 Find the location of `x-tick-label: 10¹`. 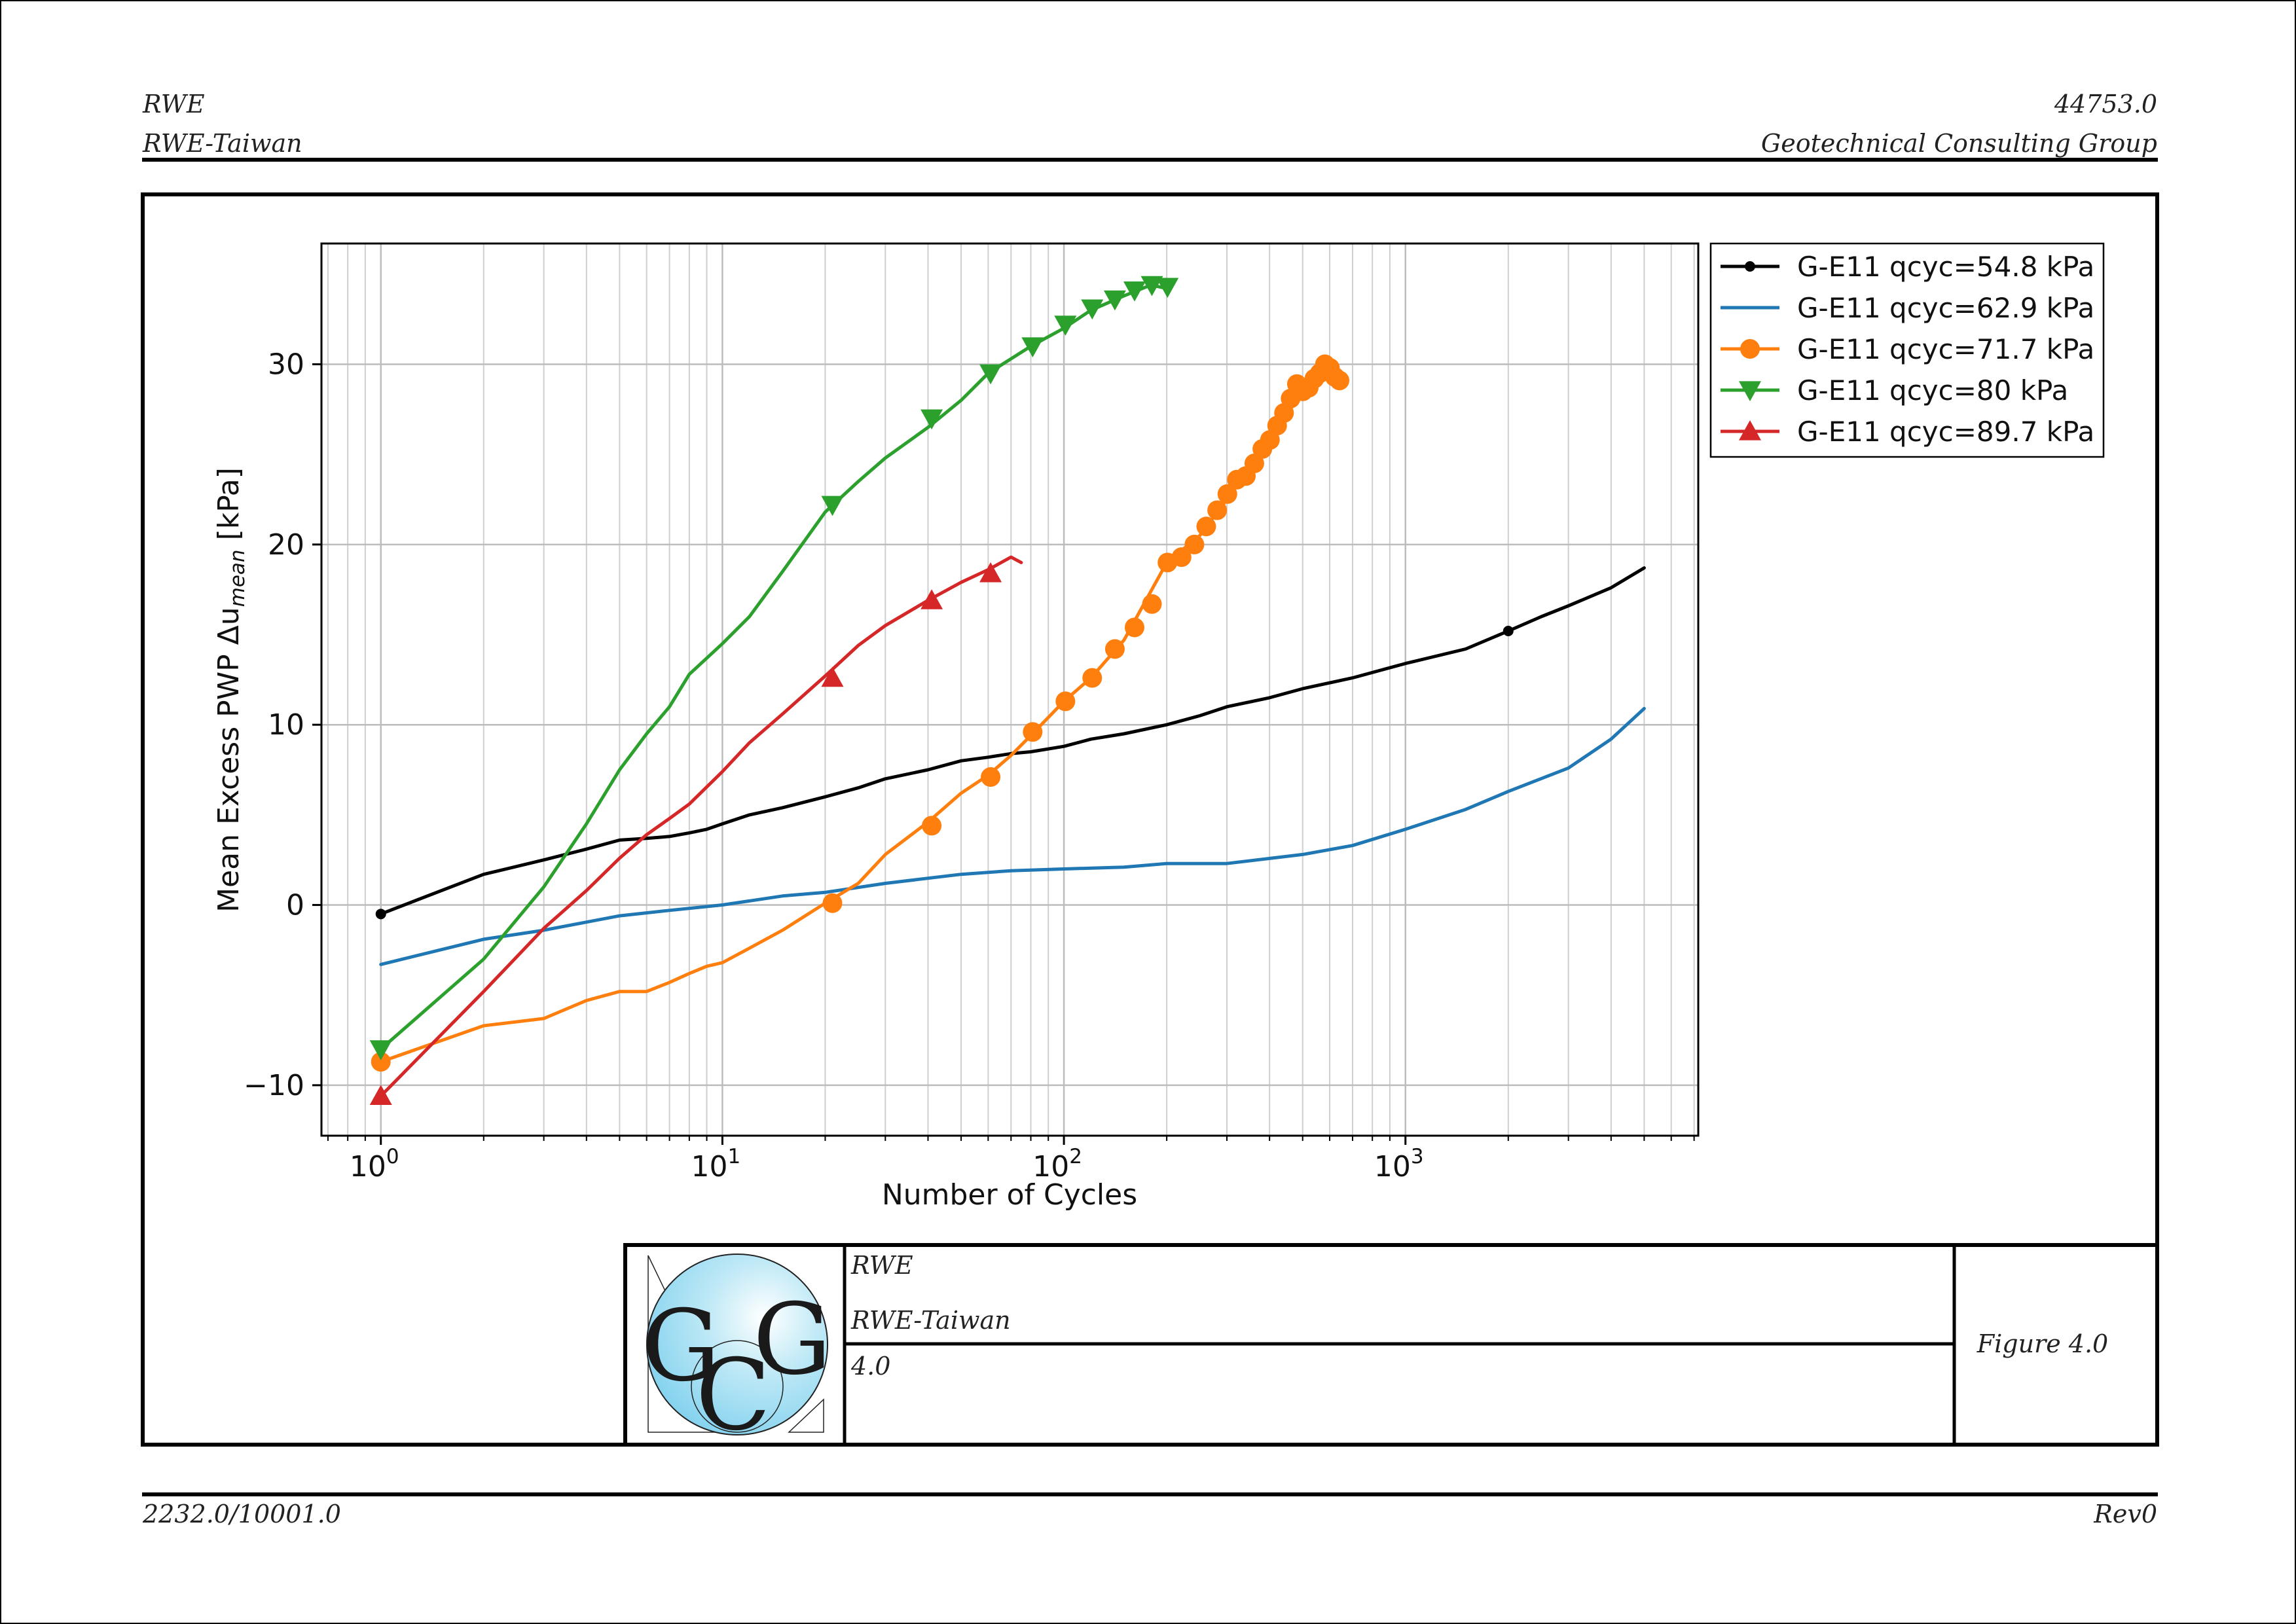

x-tick-label: 10¹ is located at coordinates (716, 1164).